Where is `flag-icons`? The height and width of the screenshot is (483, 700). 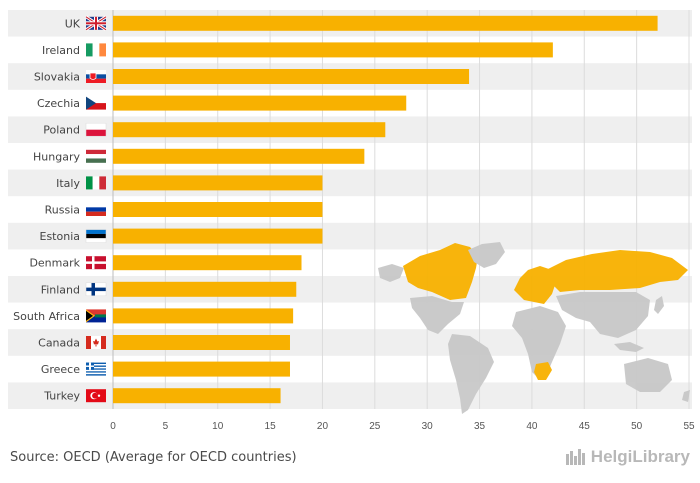
flag-icons is located at coordinates (96, 209).